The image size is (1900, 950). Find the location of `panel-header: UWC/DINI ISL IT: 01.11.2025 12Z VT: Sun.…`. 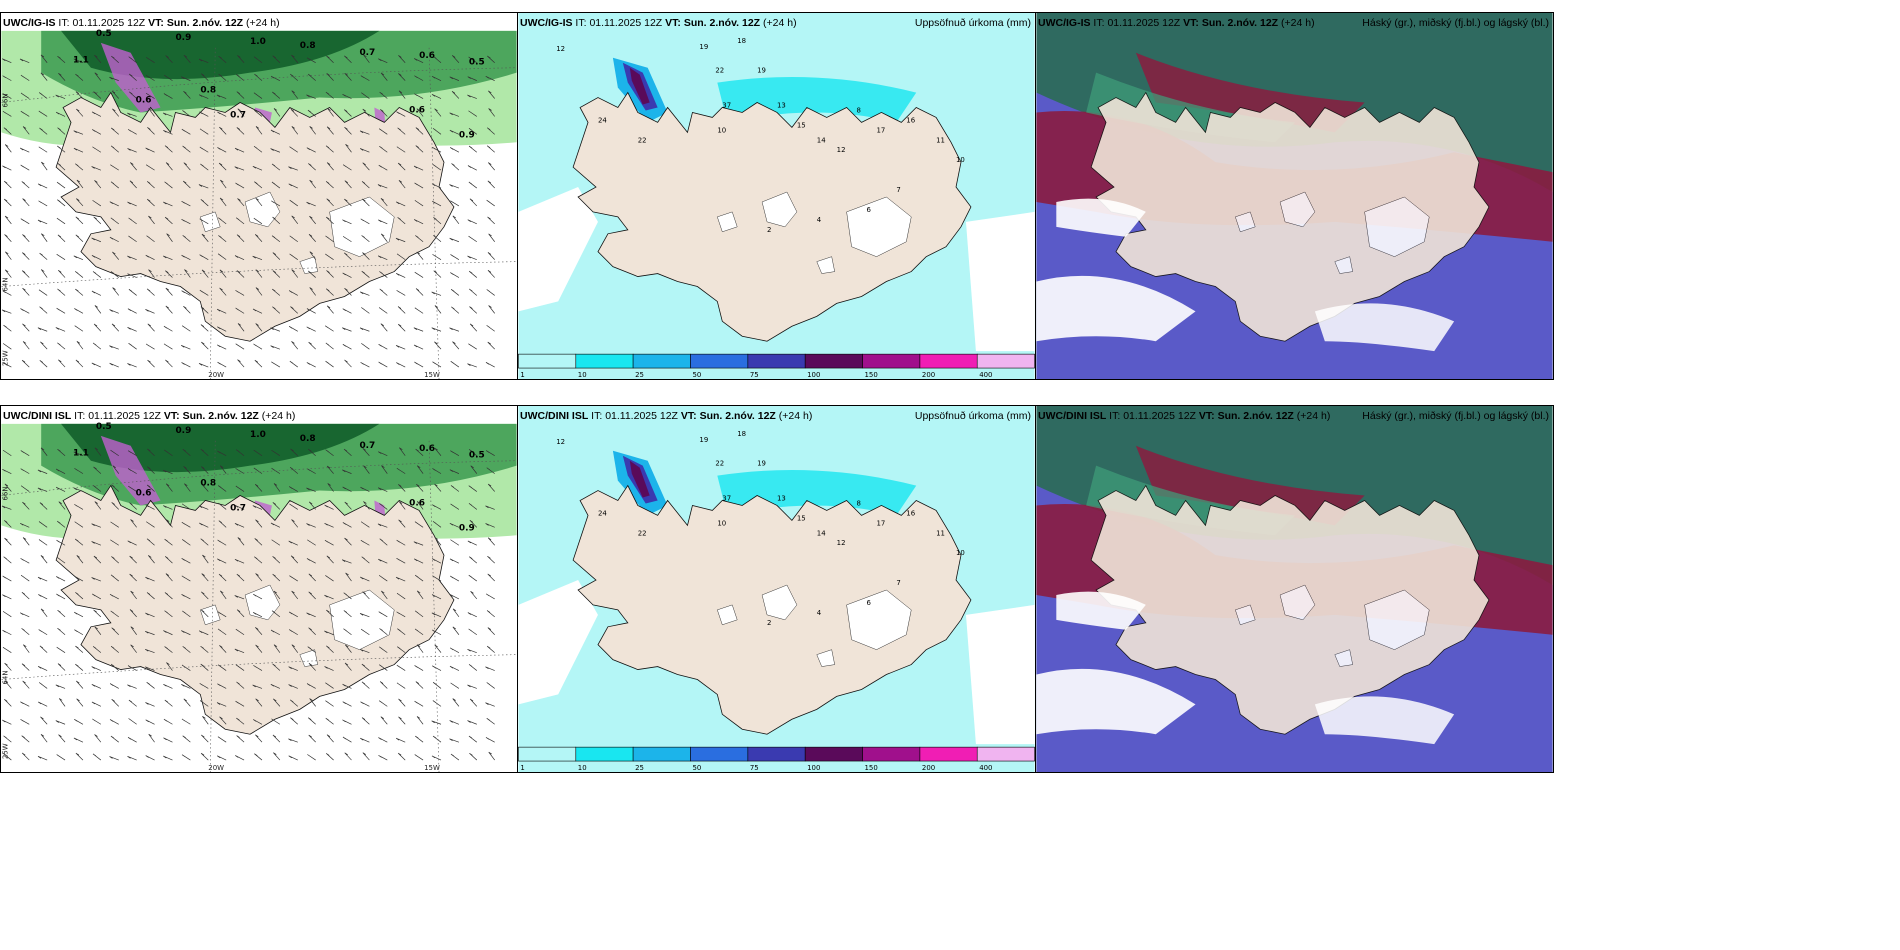

panel-header: UWC/DINI ISL IT: 01.11.2025 12Z VT: Sun.… is located at coordinates (666, 416).